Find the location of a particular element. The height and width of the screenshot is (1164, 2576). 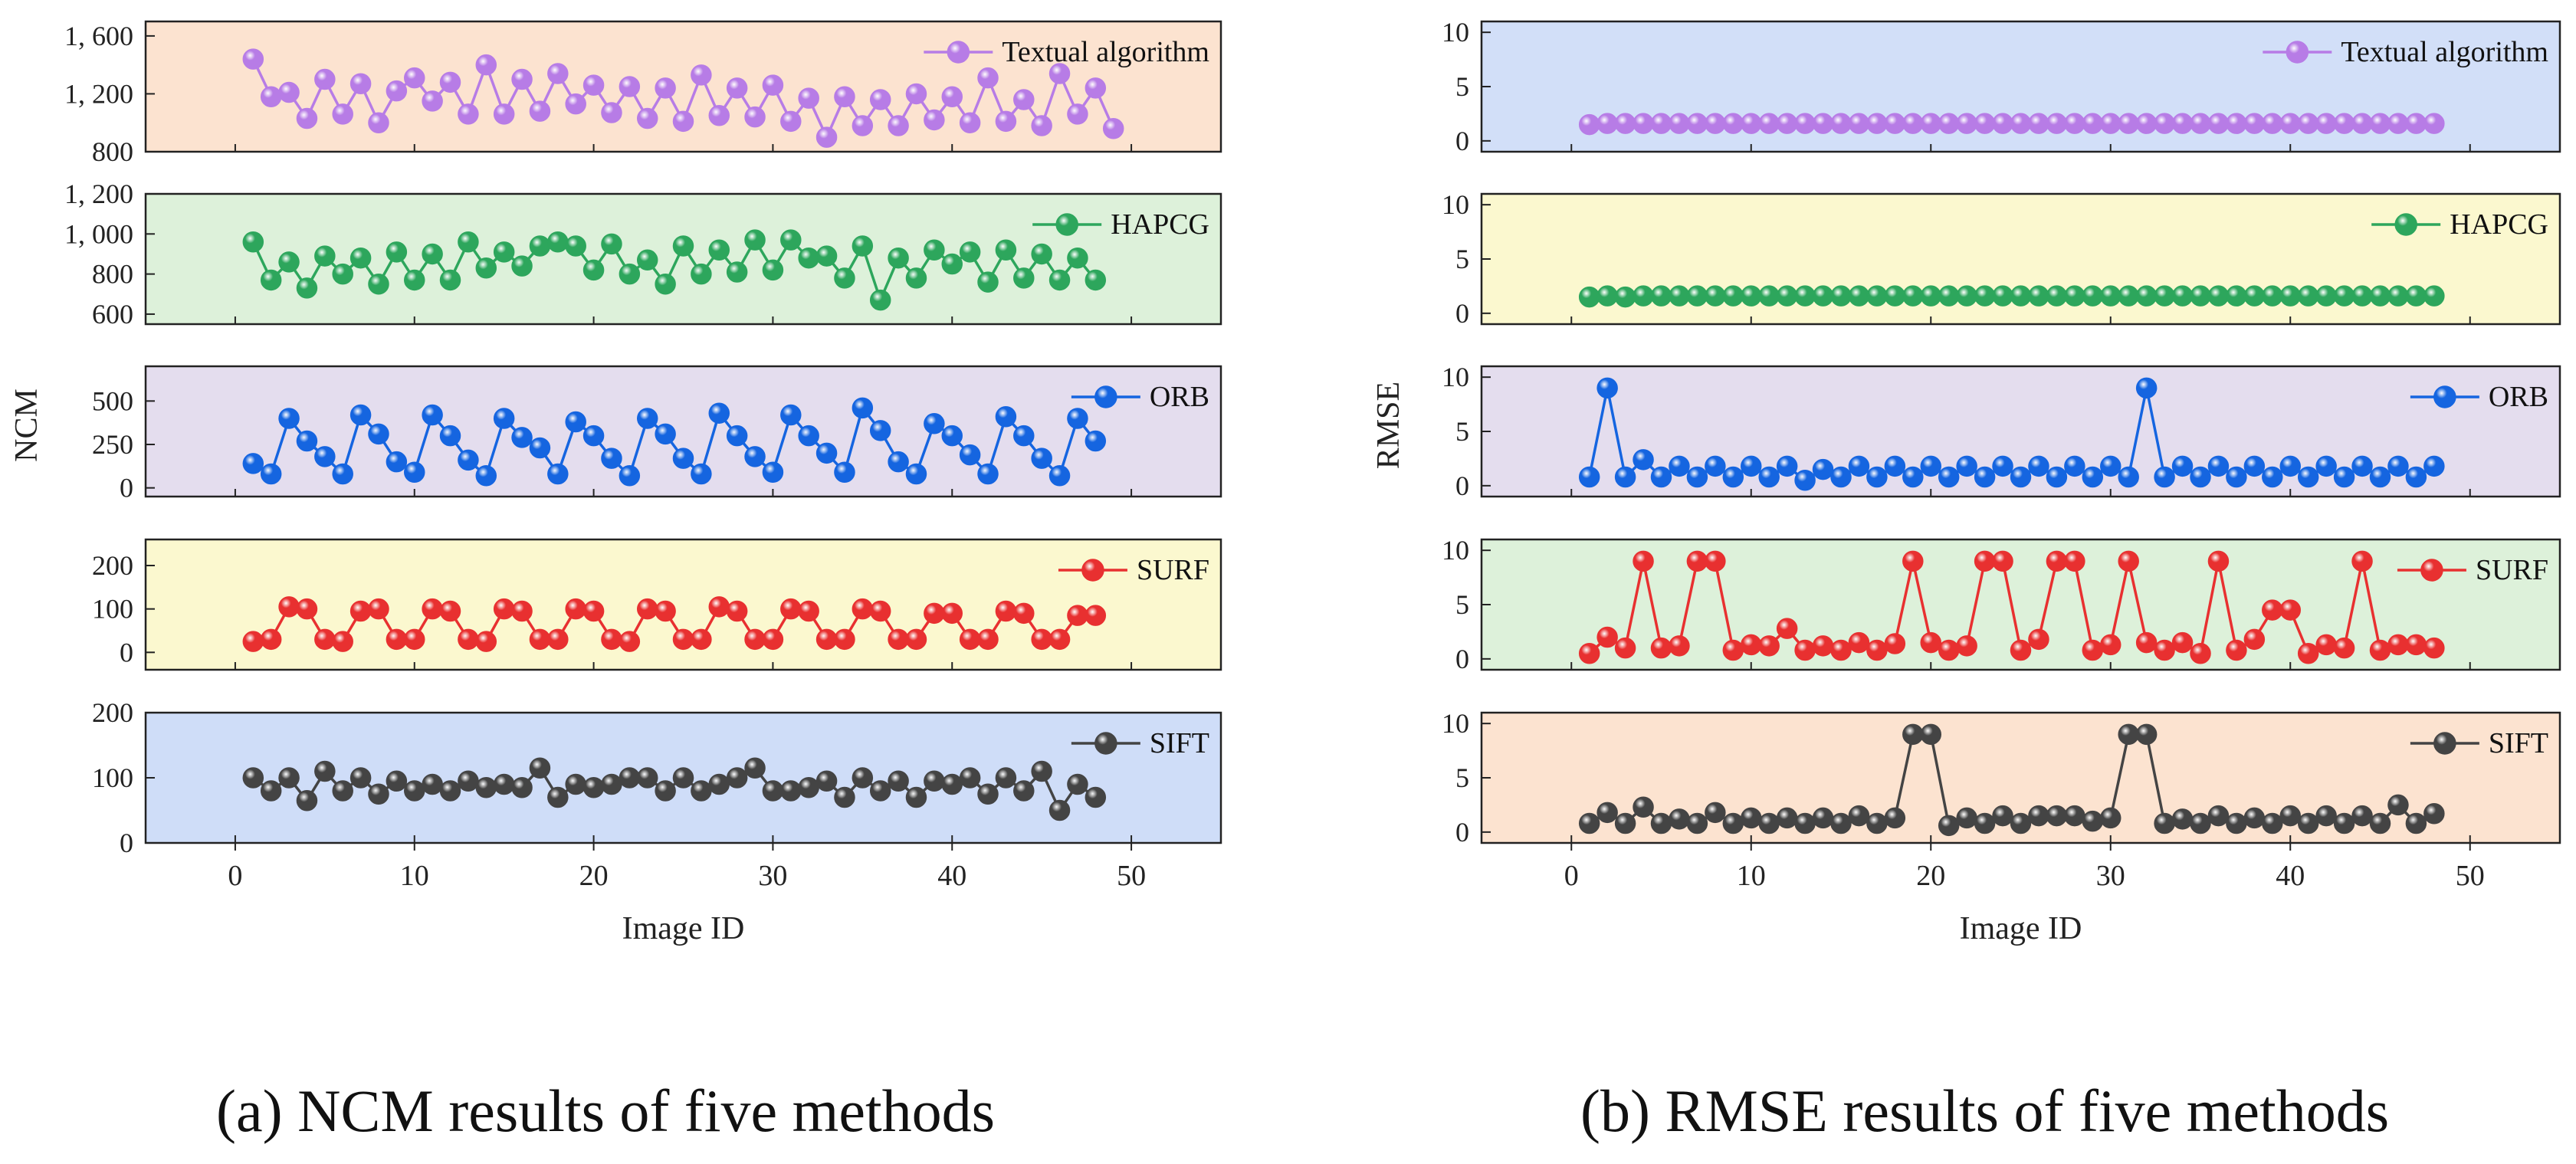

legend-surf: SURF is located at coordinates (1133, 570).